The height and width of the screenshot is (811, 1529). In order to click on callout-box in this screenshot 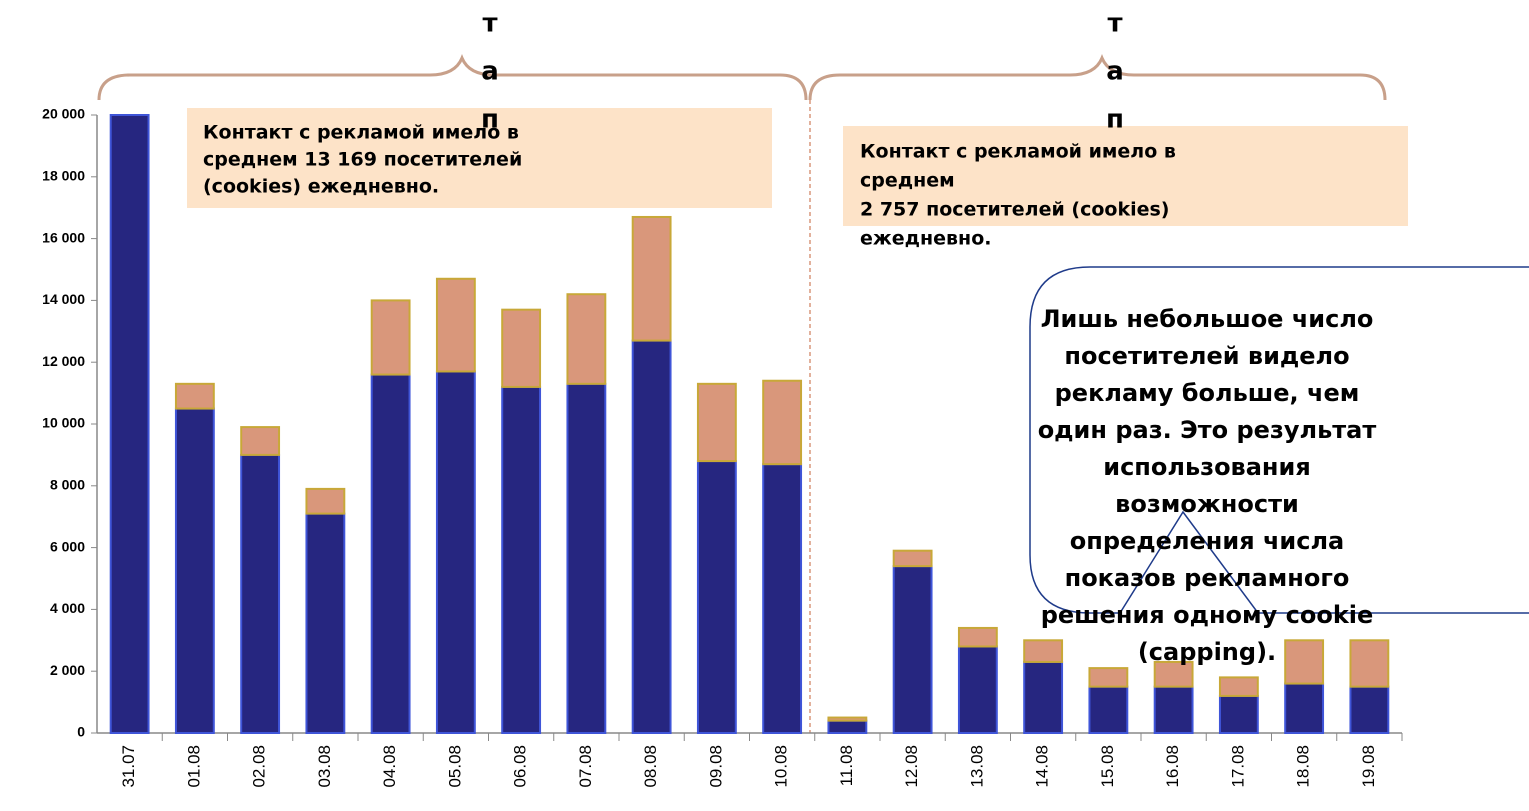, I will do `click(1279, 440)`.